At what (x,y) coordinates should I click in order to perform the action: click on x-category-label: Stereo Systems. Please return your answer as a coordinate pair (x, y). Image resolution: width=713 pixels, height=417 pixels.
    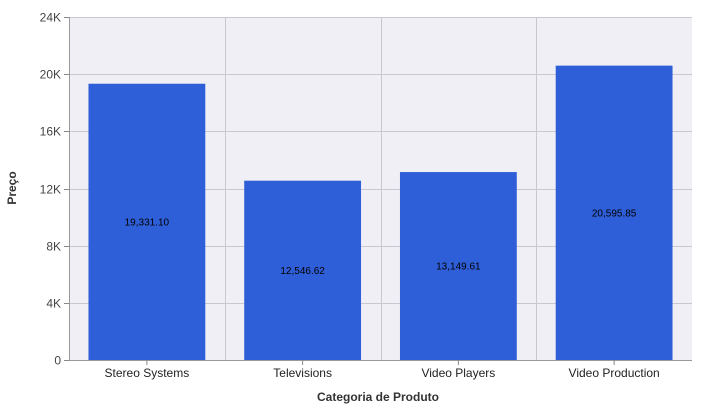
    Looking at the image, I should click on (147, 373).